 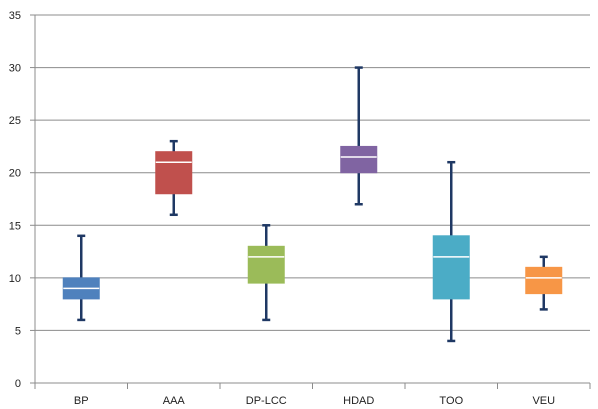 I want to click on box-veu, so click(x=544, y=280).